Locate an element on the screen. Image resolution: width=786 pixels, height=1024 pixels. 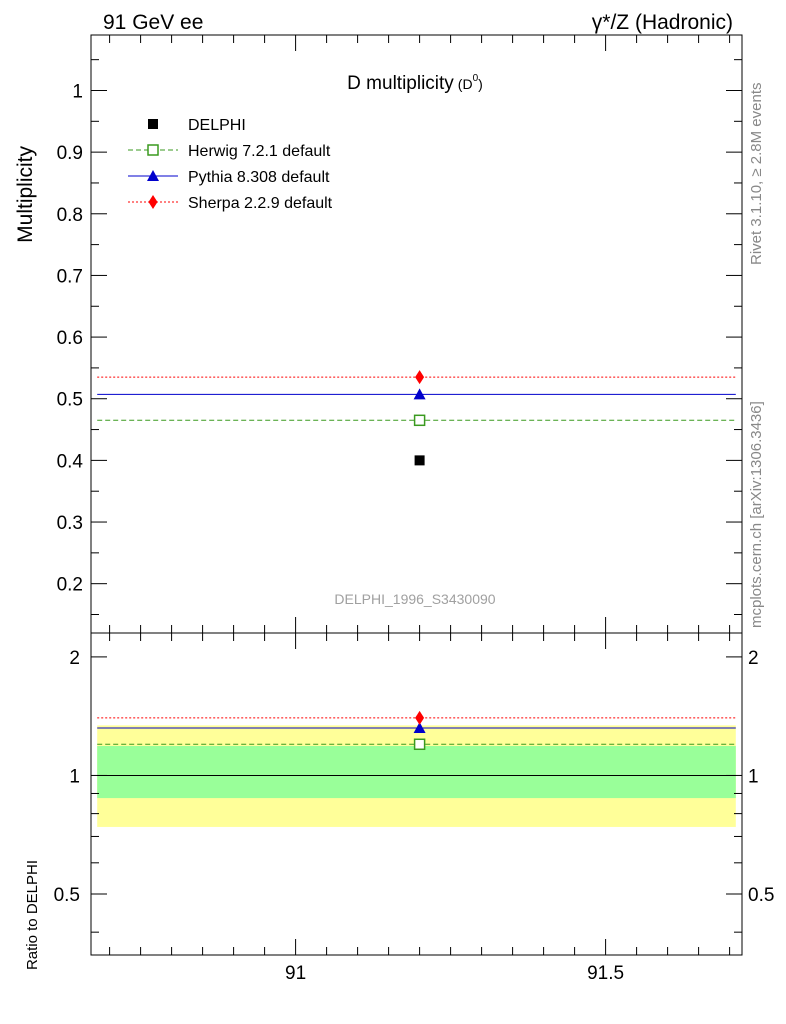
y-axis-label: Multiplicity is located at coordinates (25, 194).